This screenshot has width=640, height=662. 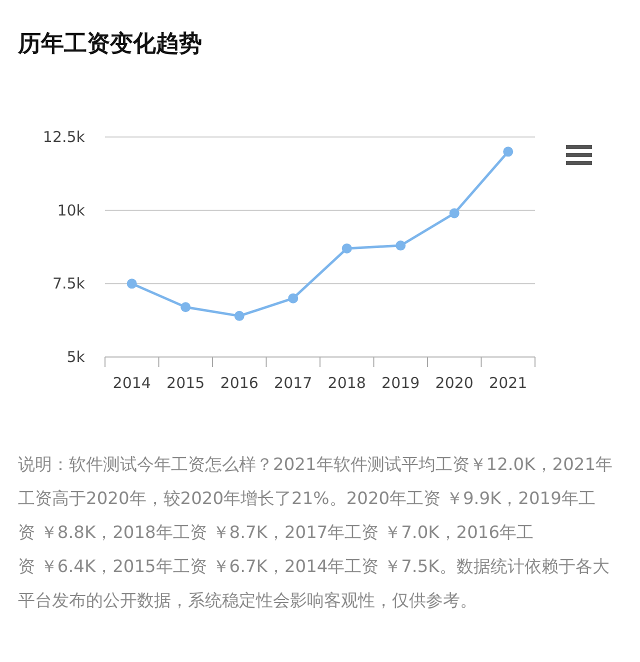 What do you see at coordinates (508, 383) in the screenshot?
I see `x-tick-label: 2021` at bounding box center [508, 383].